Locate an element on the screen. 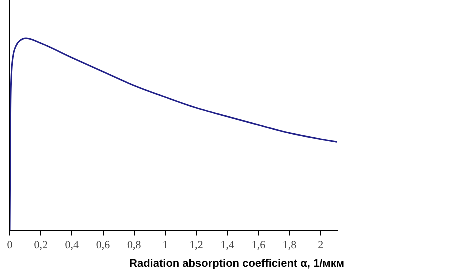 The image size is (474, 279). x-tick-label: 0,6 is located at coordinates (103, 245).